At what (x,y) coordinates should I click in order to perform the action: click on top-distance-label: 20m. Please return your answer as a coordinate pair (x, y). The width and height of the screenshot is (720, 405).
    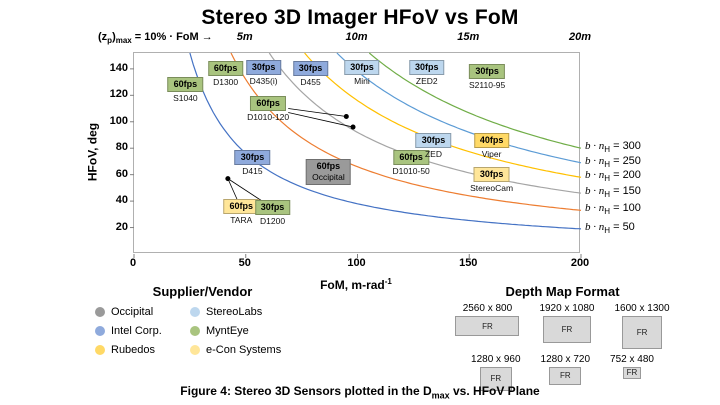
    Looking at the image, I should click on (580, 37).